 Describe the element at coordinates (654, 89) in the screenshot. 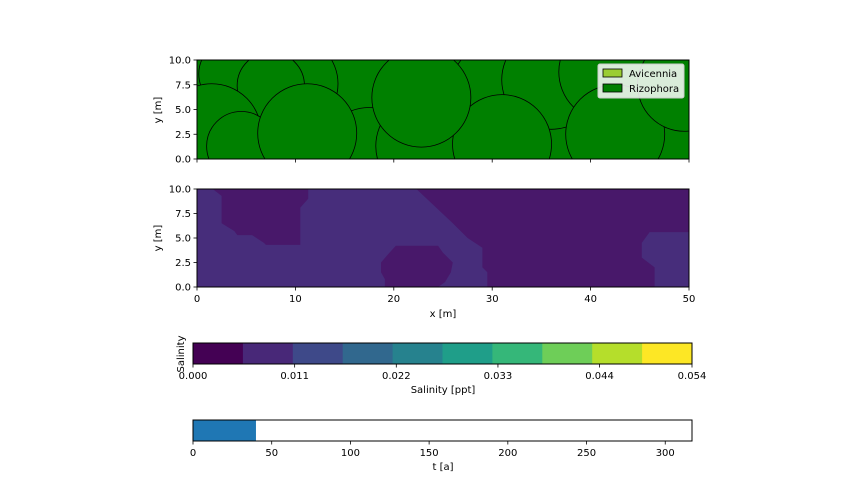

I see `legend-label-rizophora: Rizophora` at that location.